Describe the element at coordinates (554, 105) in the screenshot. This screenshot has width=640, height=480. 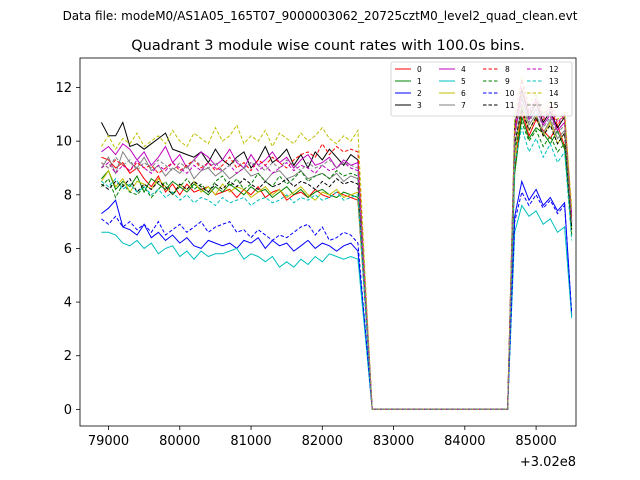
I see `legend-label-15: 15` at that location.